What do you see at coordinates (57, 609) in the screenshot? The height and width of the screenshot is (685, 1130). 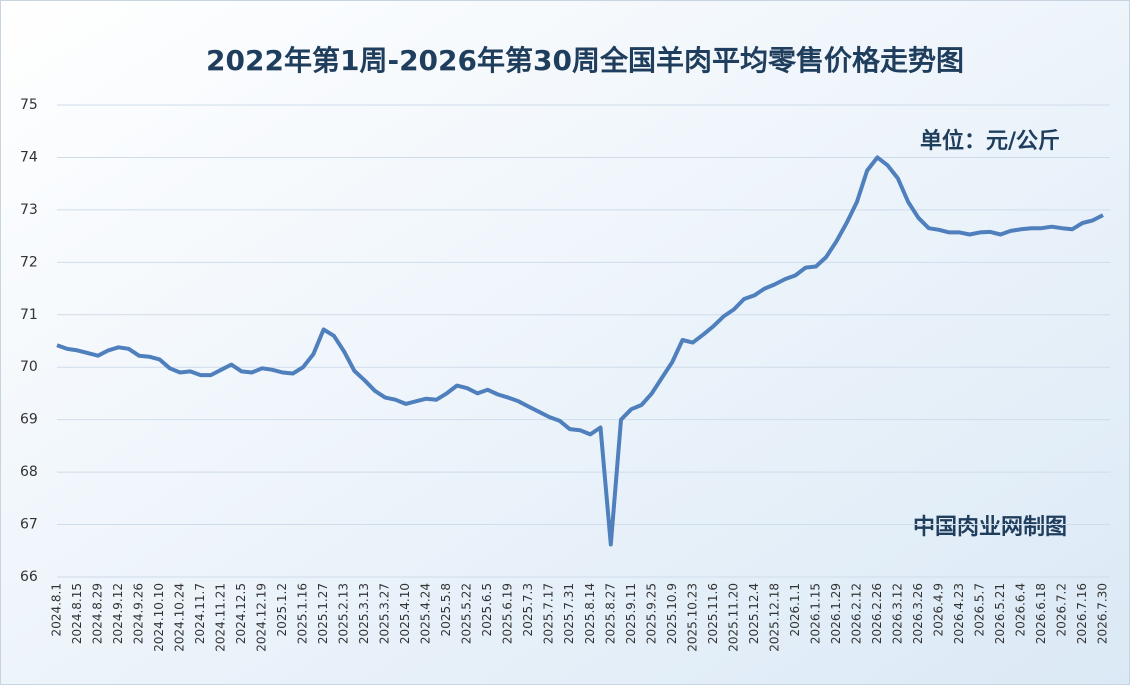 I see `x-tick-label: 2024.8.1` at bounding box center [57, 609].